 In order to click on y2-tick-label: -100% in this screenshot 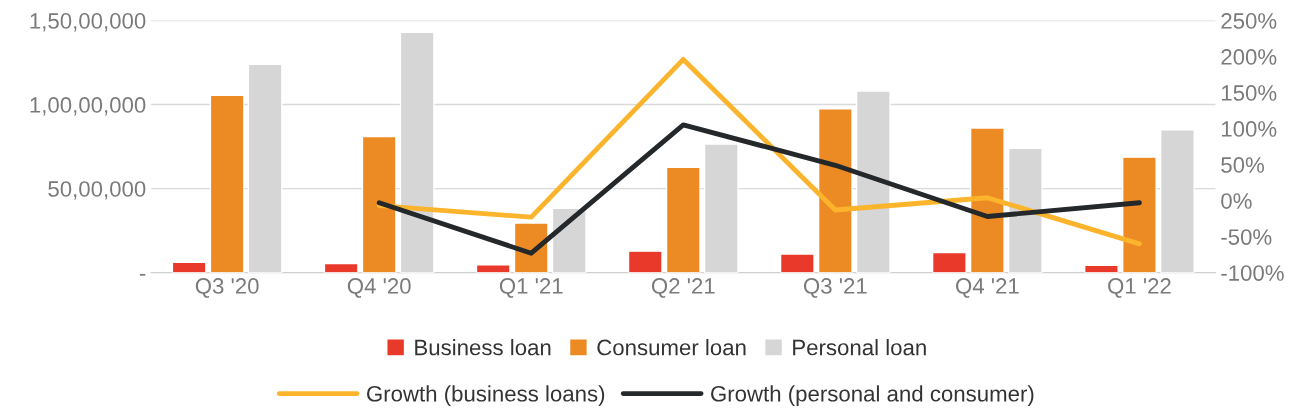, I will do `click(1252, 273)`.